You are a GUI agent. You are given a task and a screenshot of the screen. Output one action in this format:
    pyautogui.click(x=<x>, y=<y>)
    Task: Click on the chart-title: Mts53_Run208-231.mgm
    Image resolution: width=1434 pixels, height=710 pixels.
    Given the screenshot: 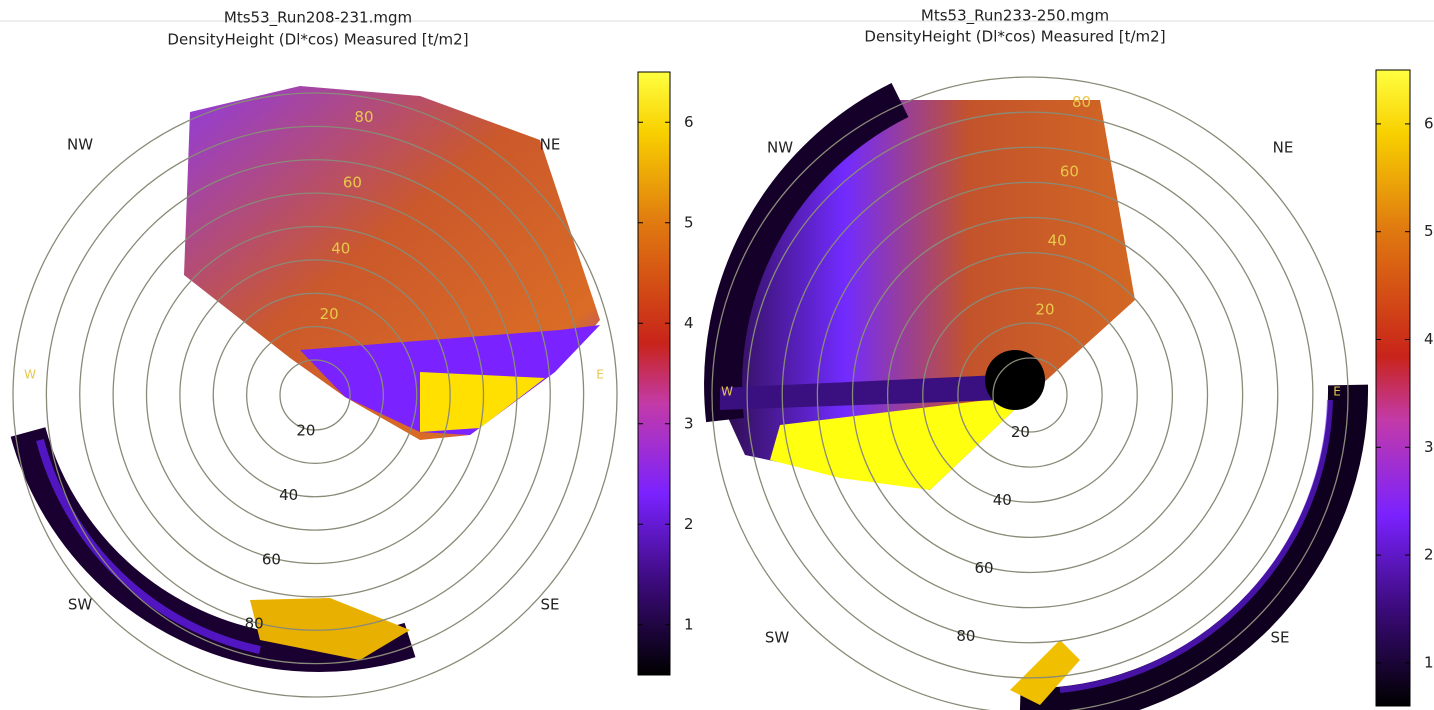 What is the action you would take?
    pyautogui.click(x=318, y=18)
    